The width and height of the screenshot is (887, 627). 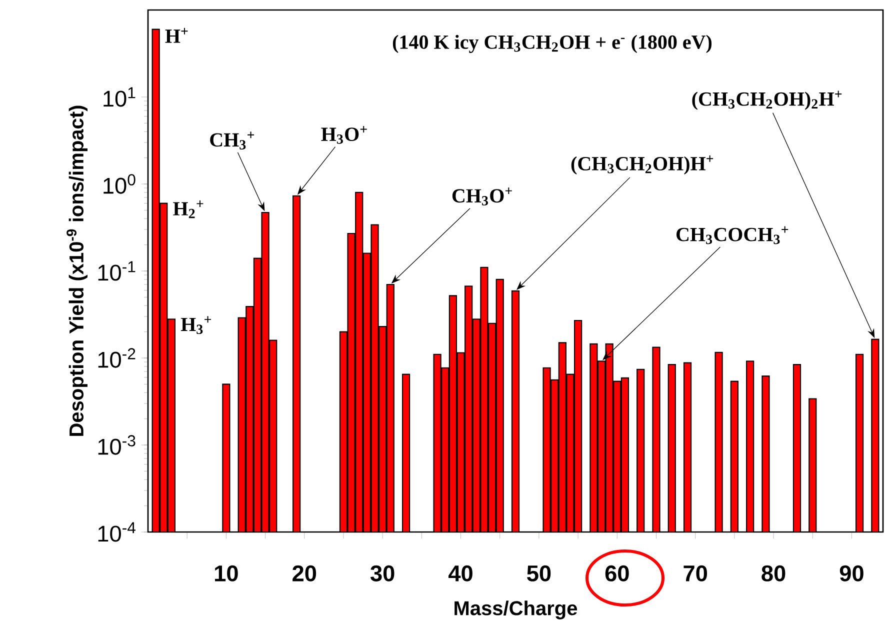 What do you see at coordinates (188, 209) in the screenshot?
I see `annotation: H$_{2}$+` at bounding box center [188, 209].